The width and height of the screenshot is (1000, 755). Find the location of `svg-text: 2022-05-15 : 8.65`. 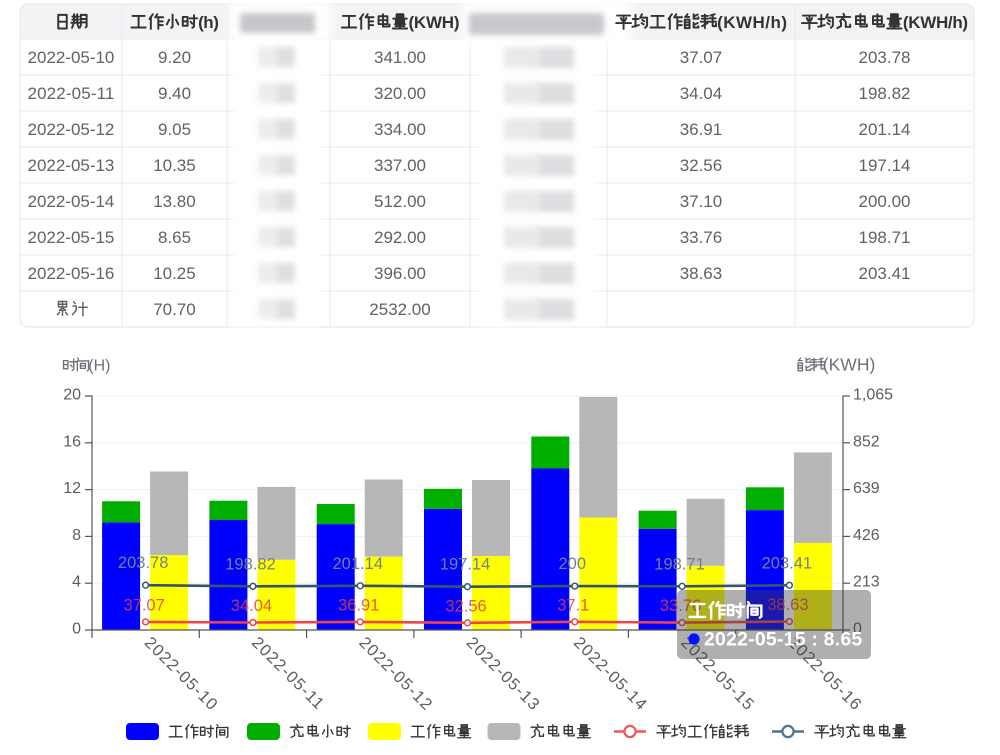

svg-text: 2022-05-15 : 8.65 is located at coordinates (783, 640).